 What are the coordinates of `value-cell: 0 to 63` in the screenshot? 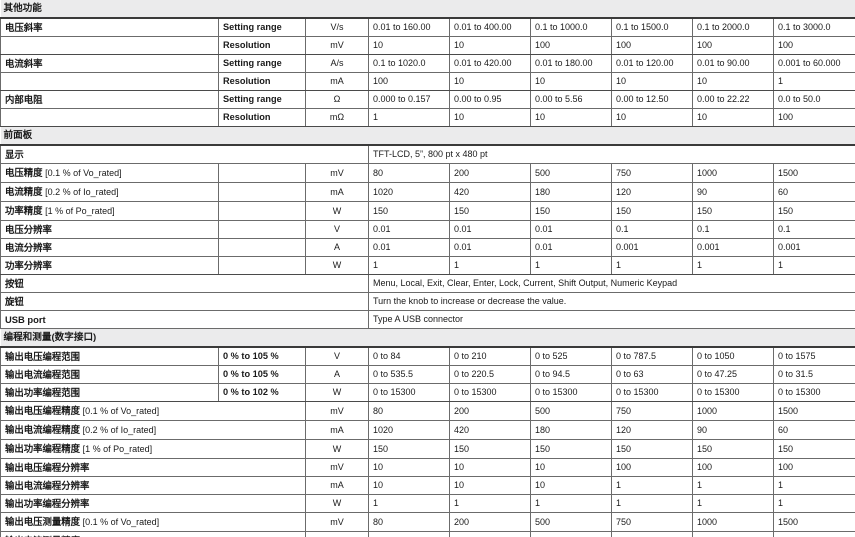 It's located at (652, 374).